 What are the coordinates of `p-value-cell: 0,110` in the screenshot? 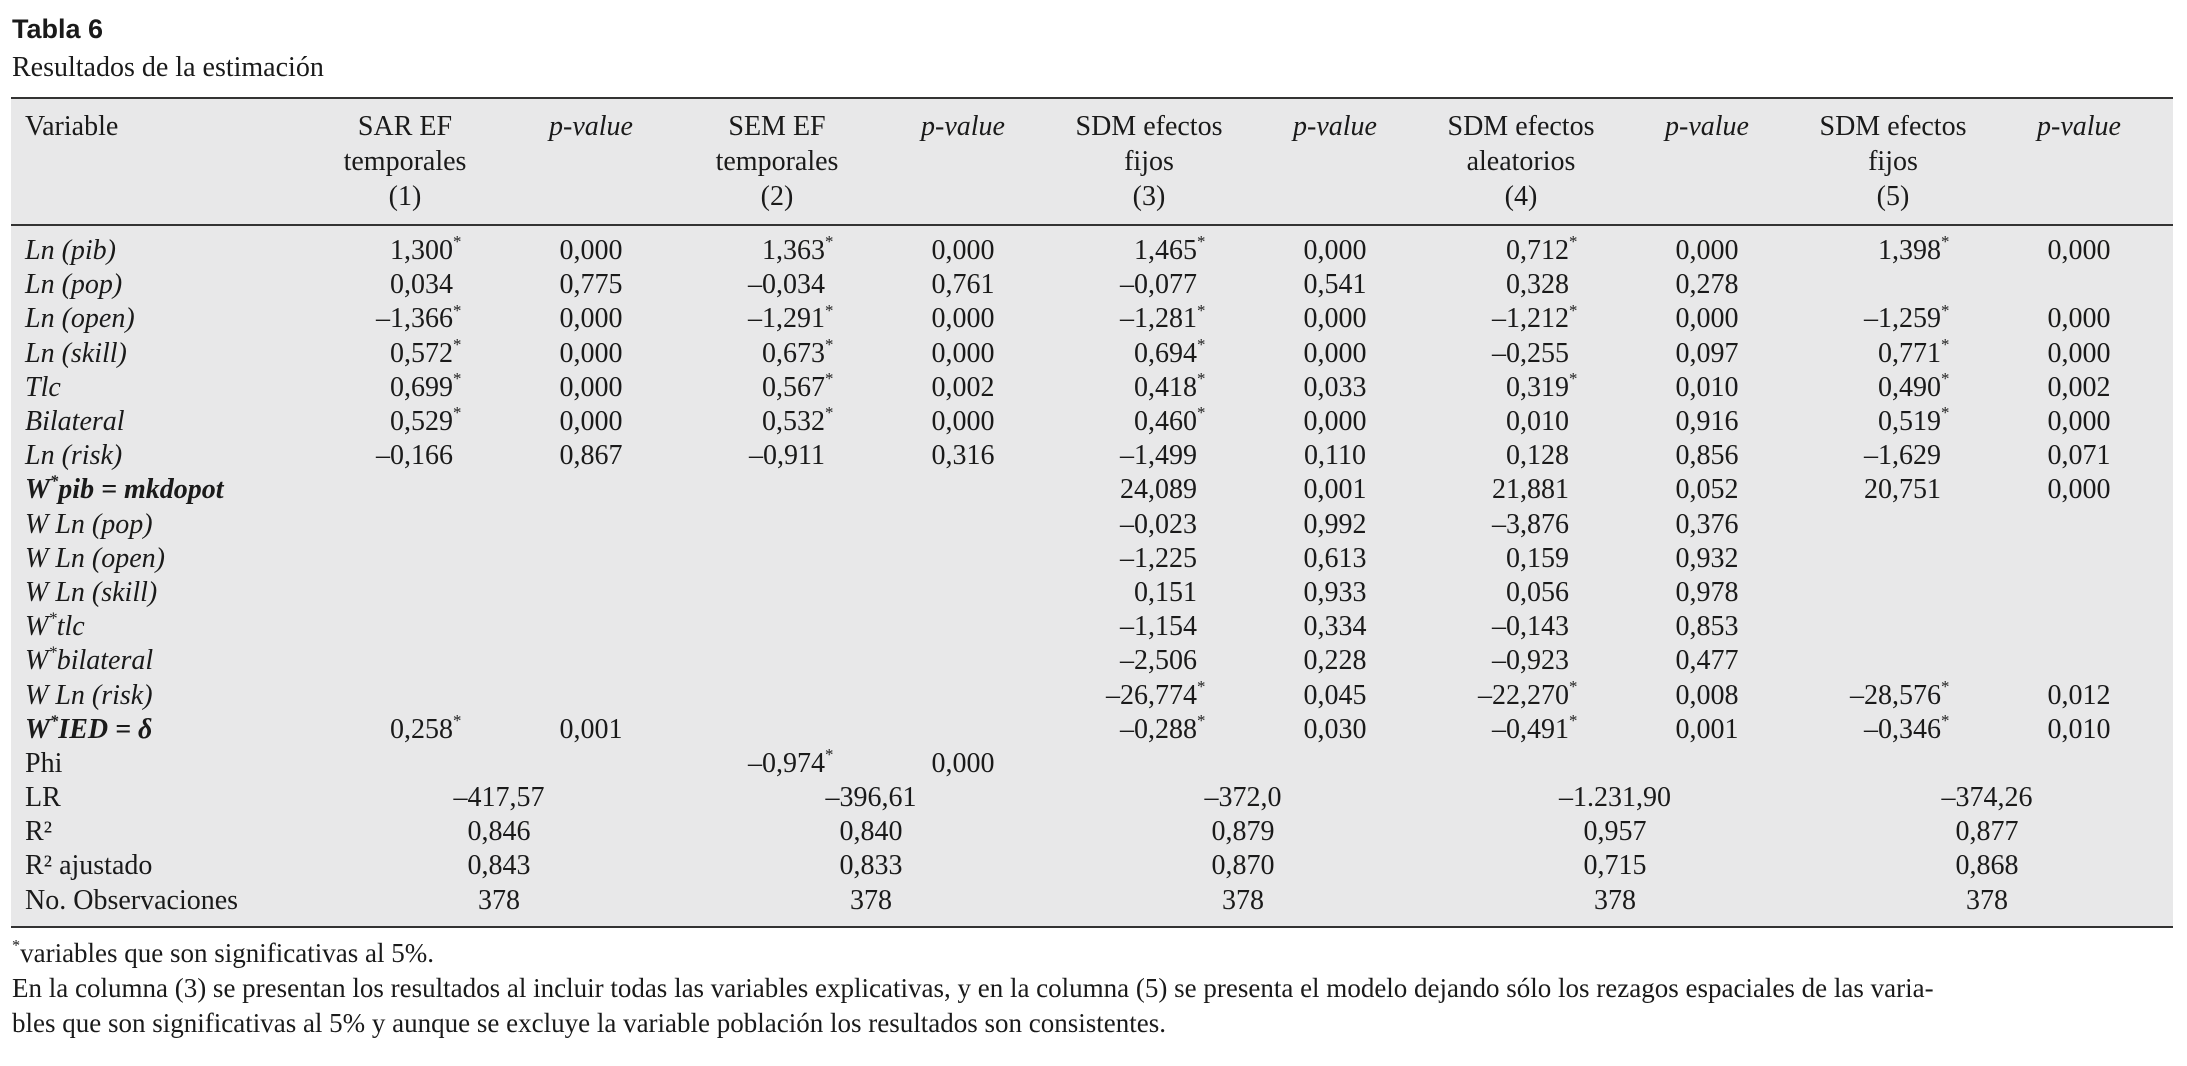 It's located at (1335, 456).